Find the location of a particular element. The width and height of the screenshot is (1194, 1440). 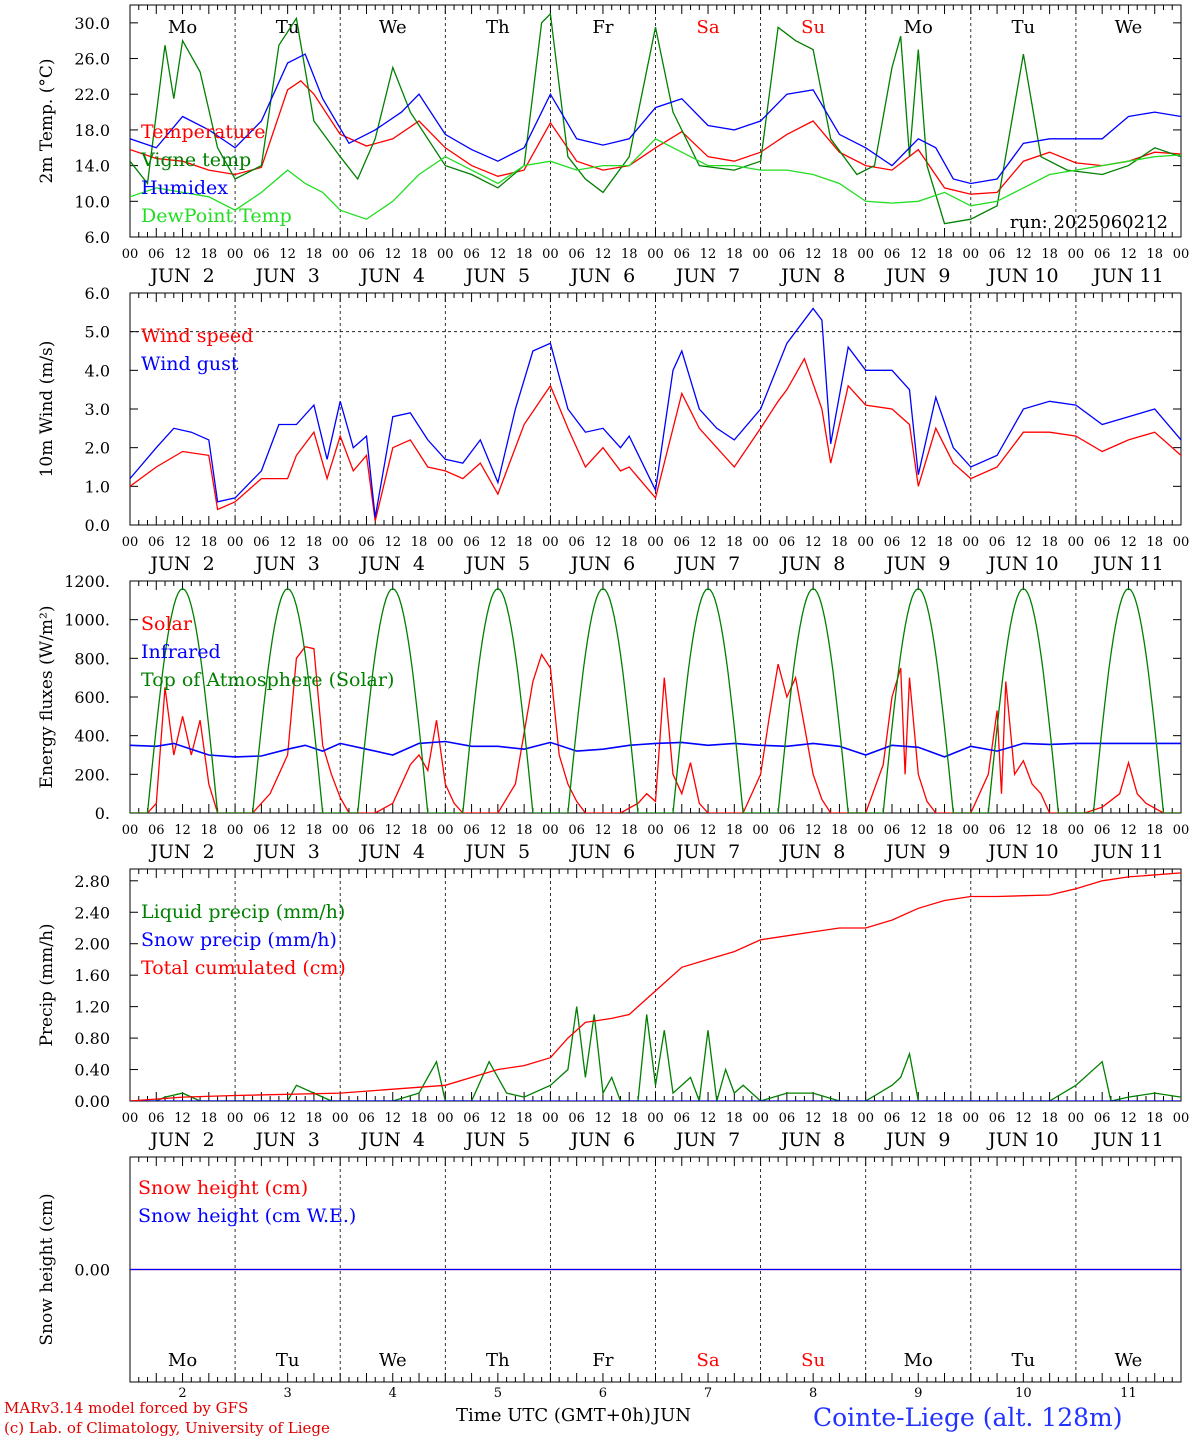

y-axis-title: 2m Temp. (°C) is located at coordinates (47, 120).